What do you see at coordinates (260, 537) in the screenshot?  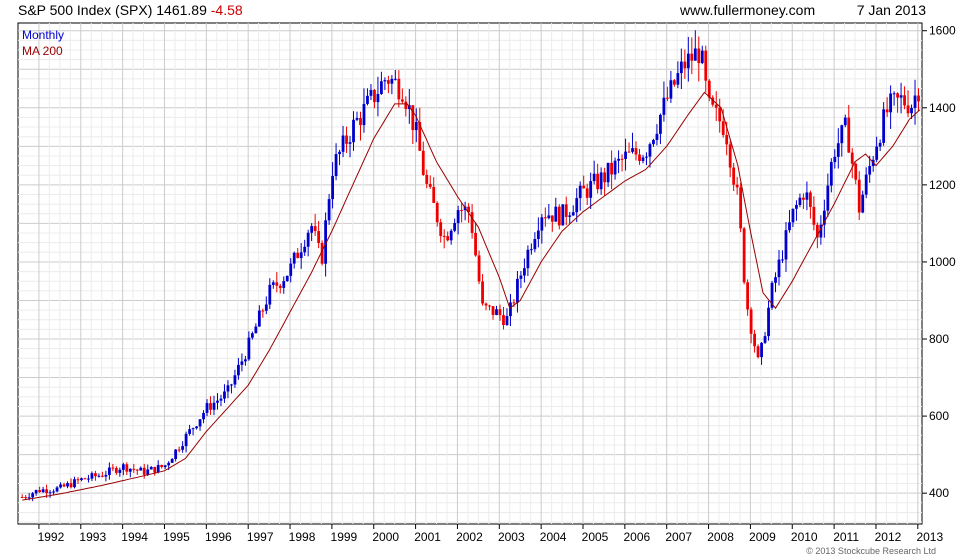 I see `x-tick-label: 1997` at bounding box center [260, 537].